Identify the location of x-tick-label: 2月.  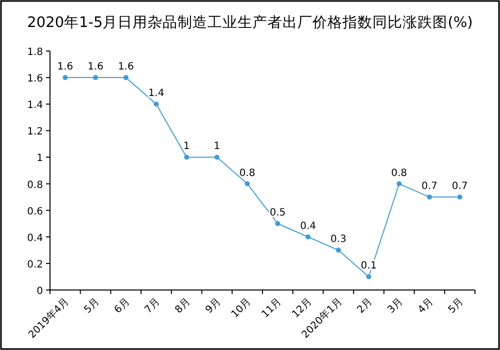
(365, 306).